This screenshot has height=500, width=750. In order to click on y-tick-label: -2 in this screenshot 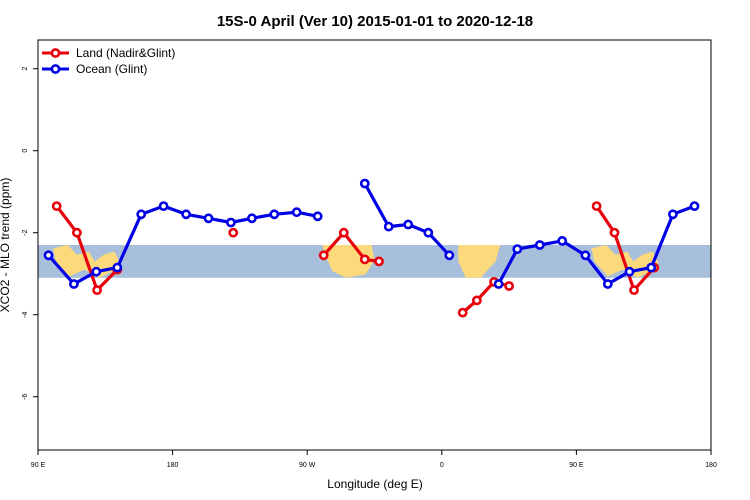, I will do `click(25, 232)`.